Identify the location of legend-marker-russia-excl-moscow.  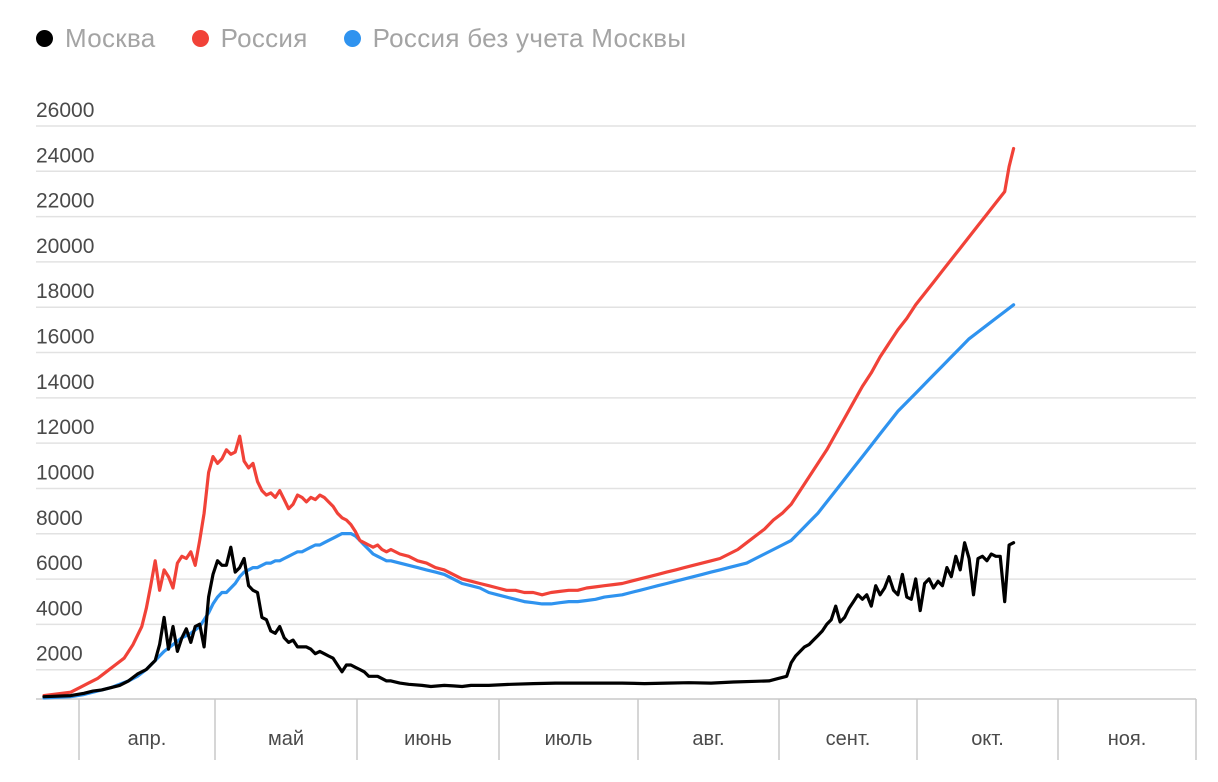
(352, 38).